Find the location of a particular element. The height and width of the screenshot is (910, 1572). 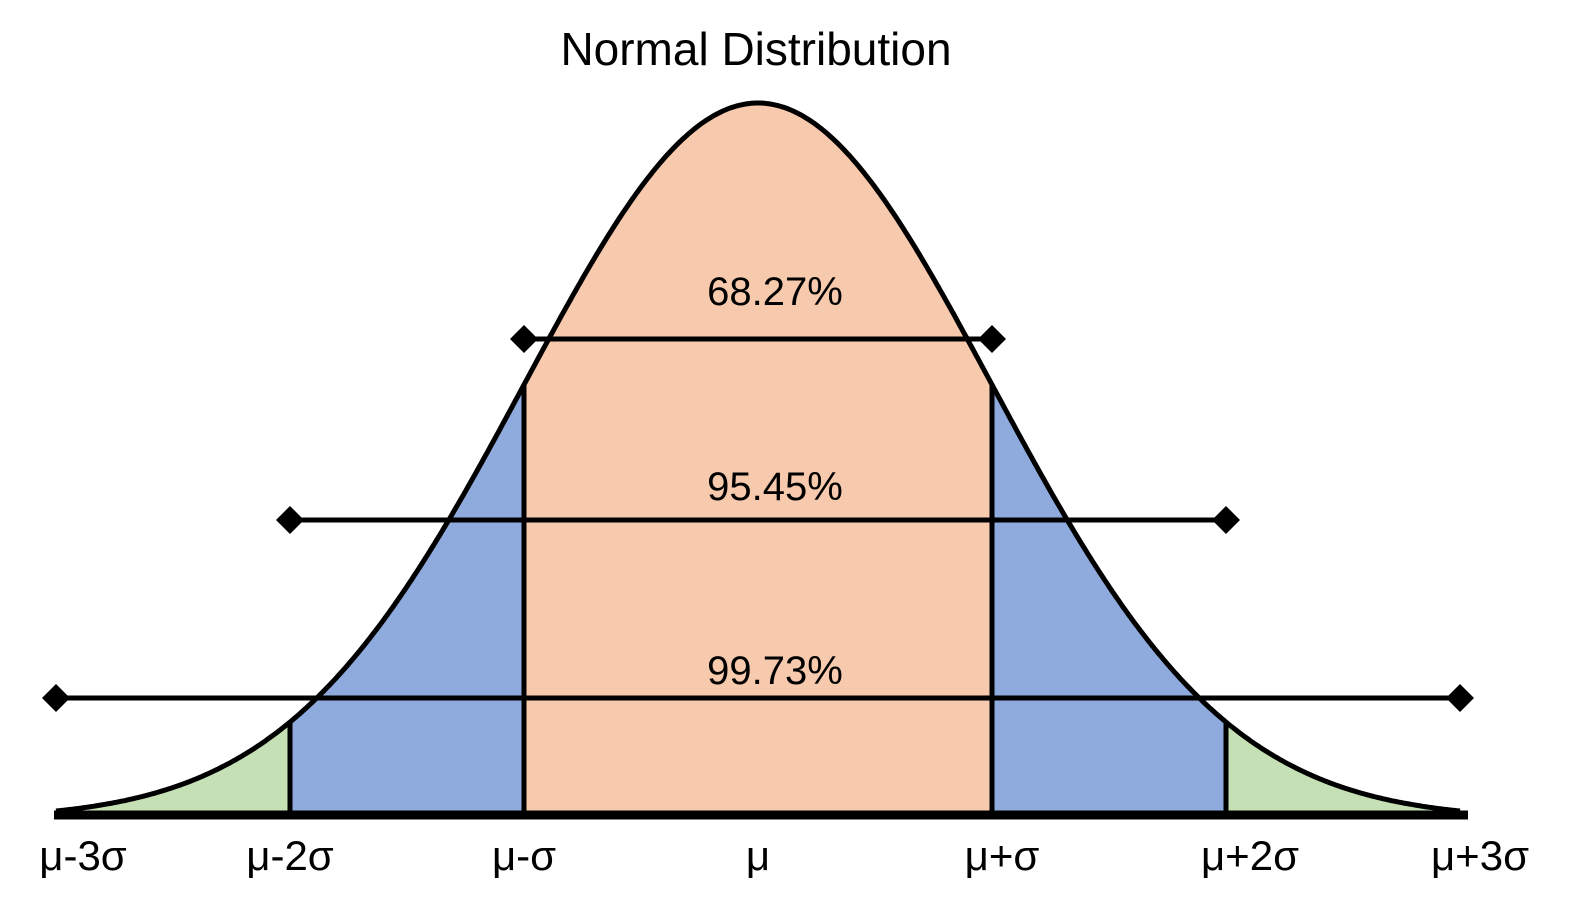

interval-95-bar: 95.45% is located at coordinates (758, 499).